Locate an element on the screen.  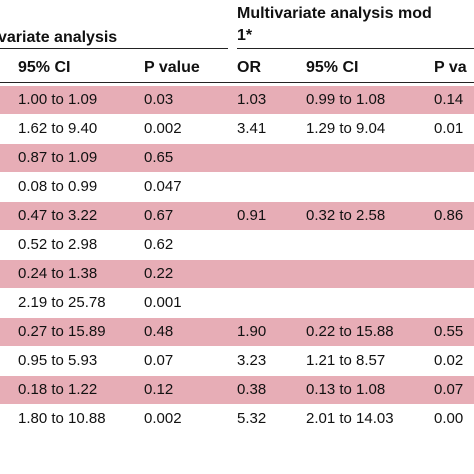
cell-uni-ci: 0.95 to 5.93 is located at coordinates (58, 360).